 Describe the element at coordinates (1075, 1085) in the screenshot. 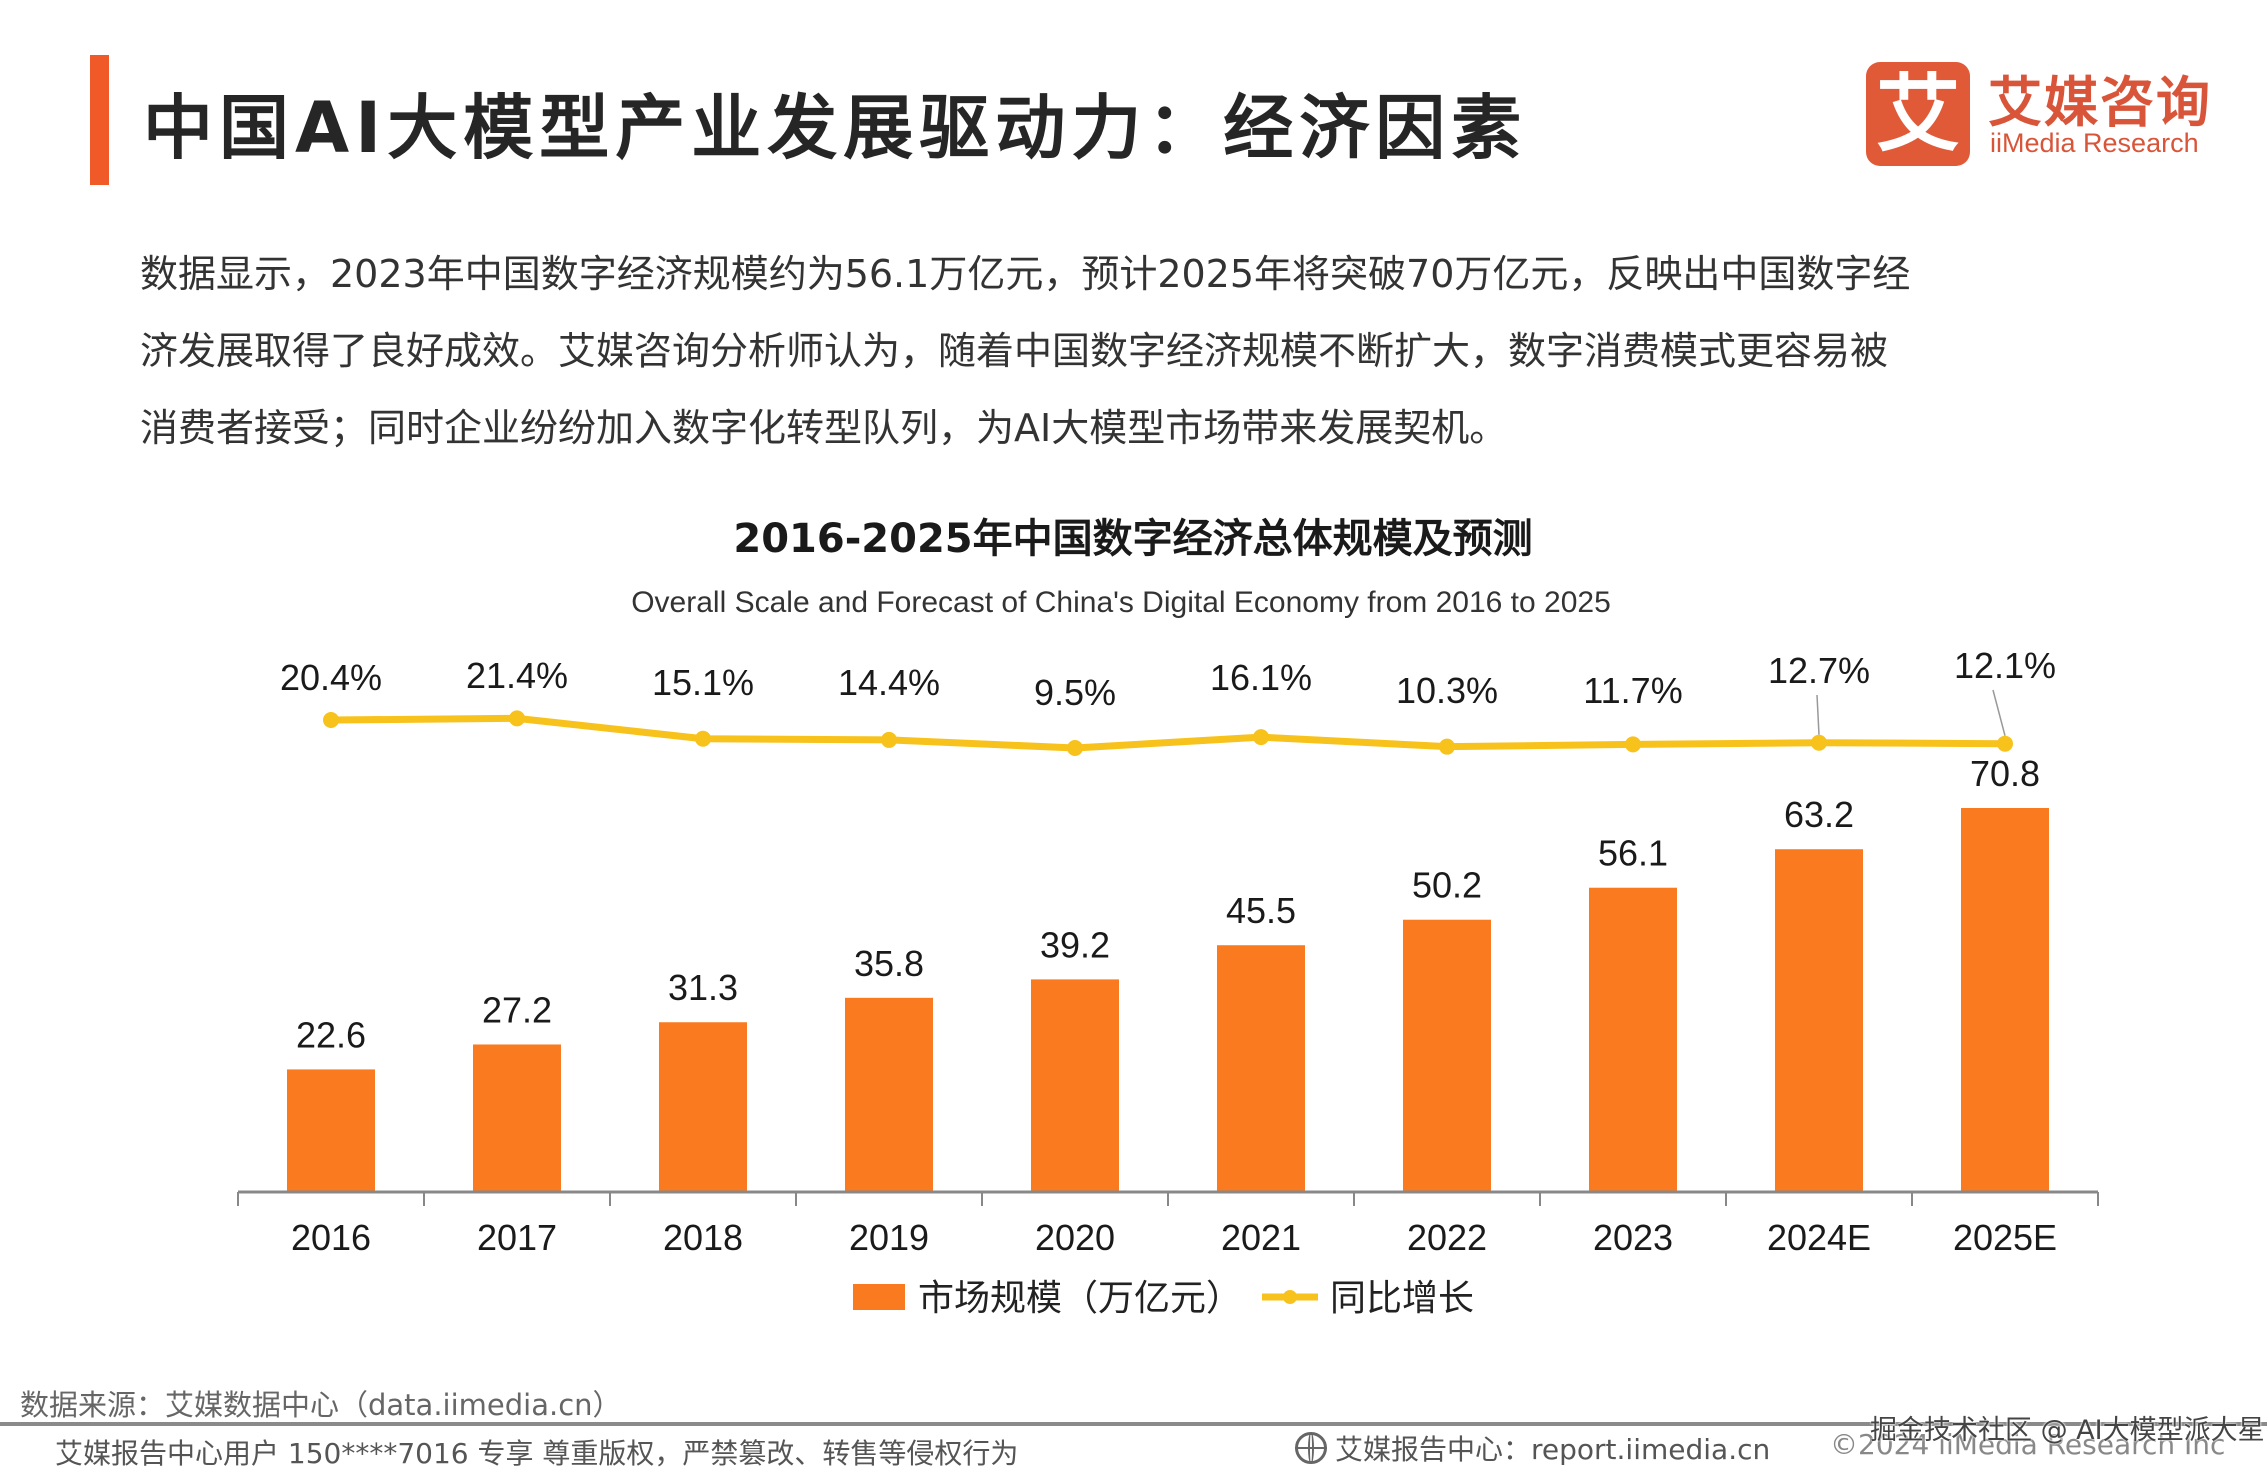

I see `bar-2020` at that location.